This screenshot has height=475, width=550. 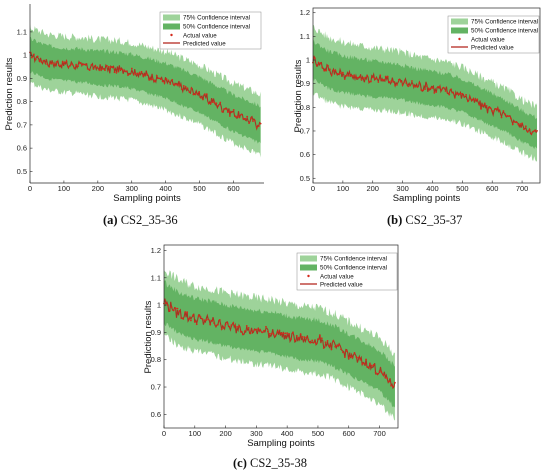 What do you see at coordinates (279, 344) in the screenshot?
I see `ci50-band` at bounding box center [279, 344].